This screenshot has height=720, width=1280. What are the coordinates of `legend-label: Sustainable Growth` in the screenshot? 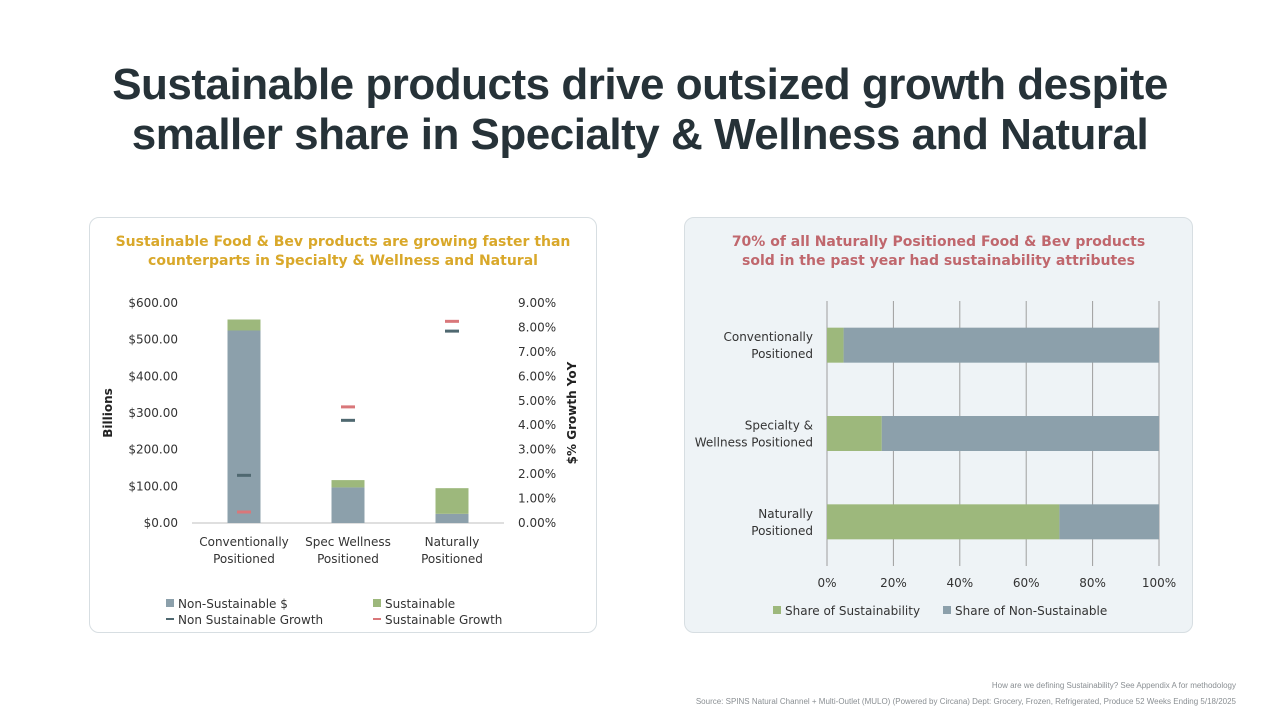 It's located at (443, 620).